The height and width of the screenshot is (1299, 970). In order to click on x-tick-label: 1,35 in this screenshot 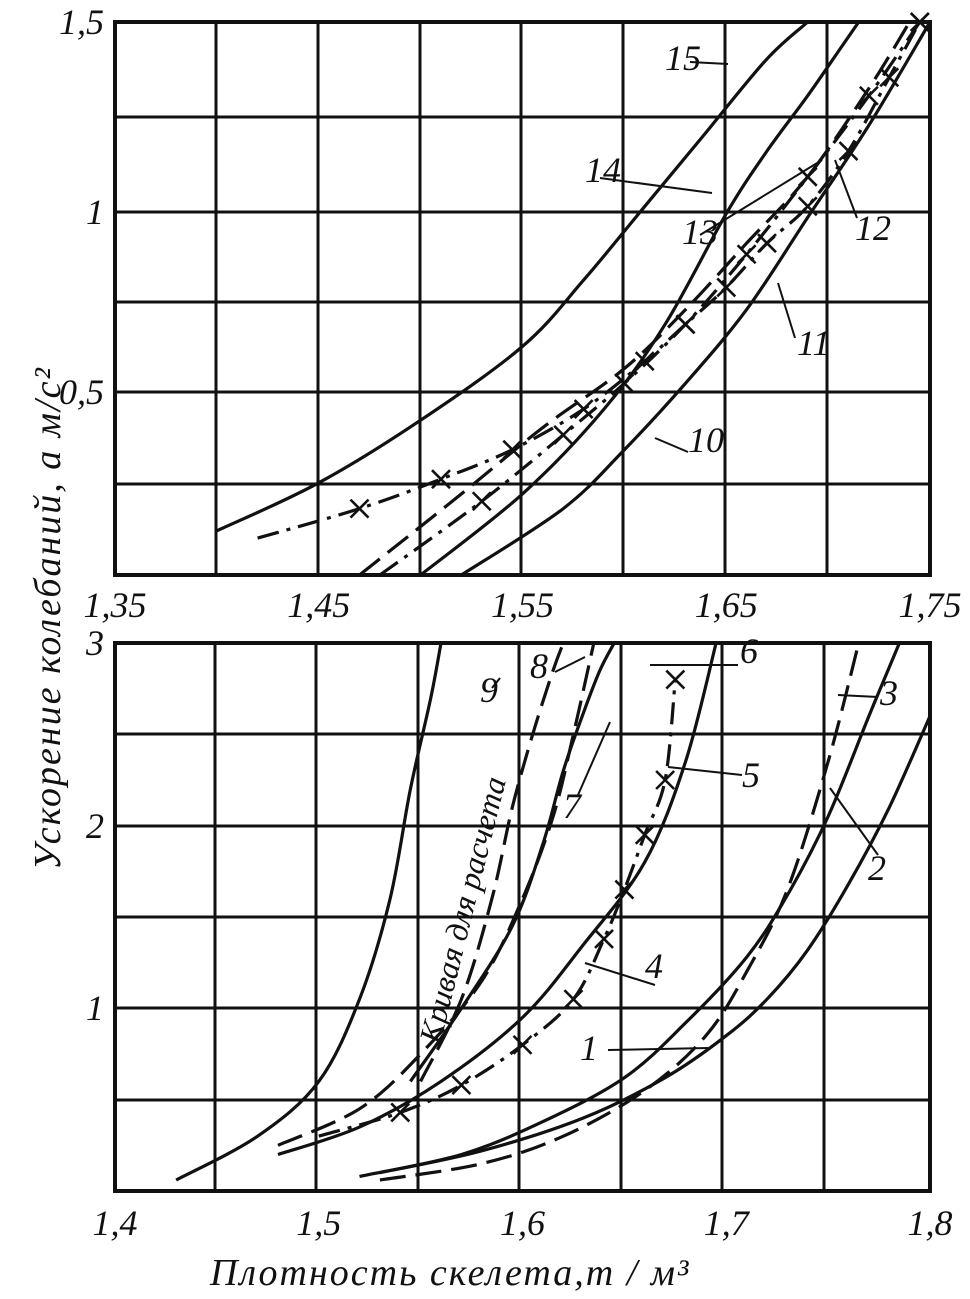, I will do `click(115, 605)`.